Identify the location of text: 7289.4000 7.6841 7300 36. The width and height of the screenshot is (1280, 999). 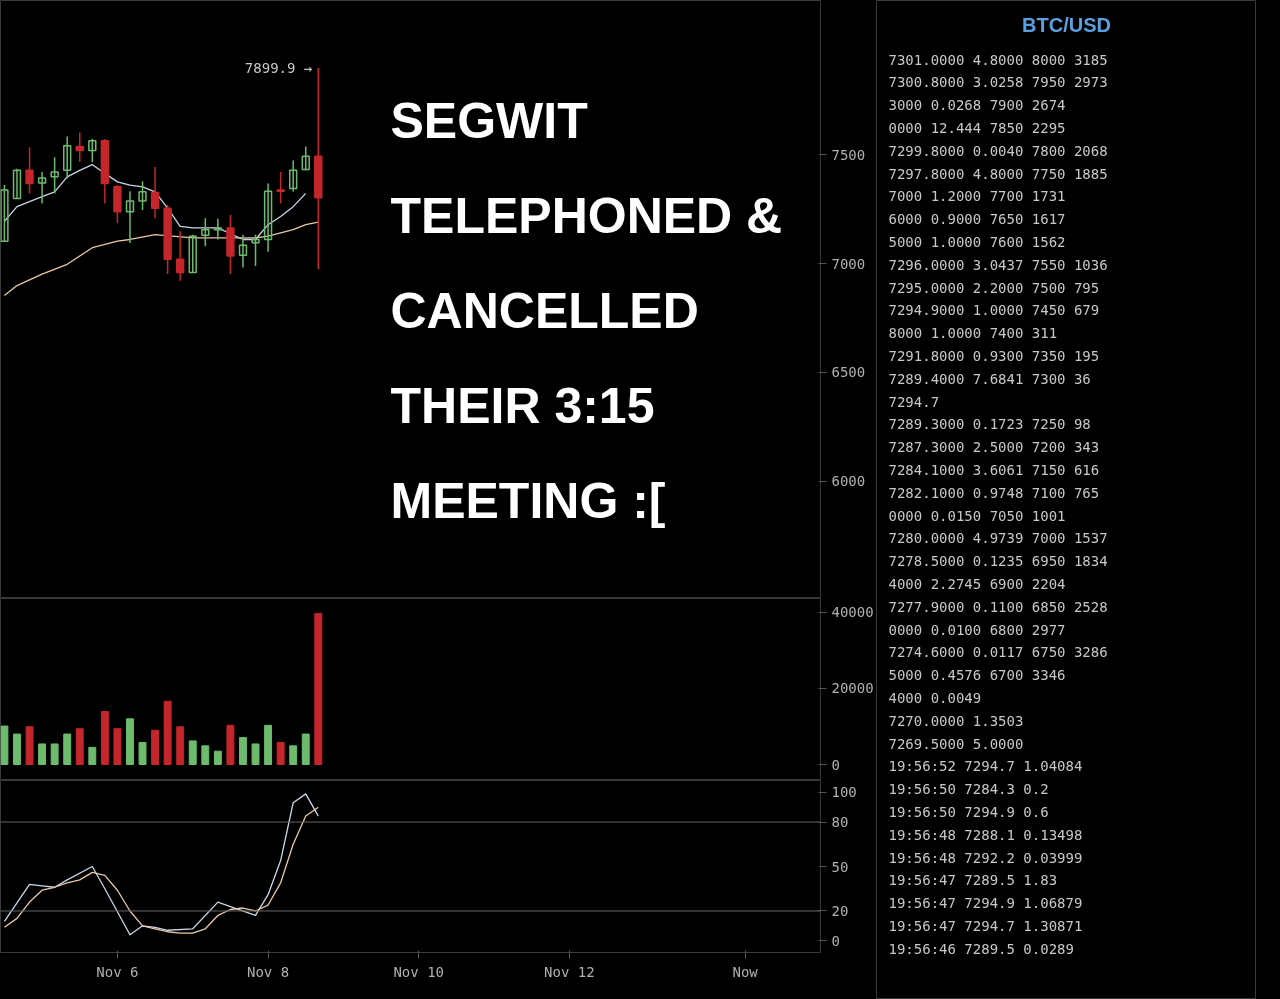
(989, 378).